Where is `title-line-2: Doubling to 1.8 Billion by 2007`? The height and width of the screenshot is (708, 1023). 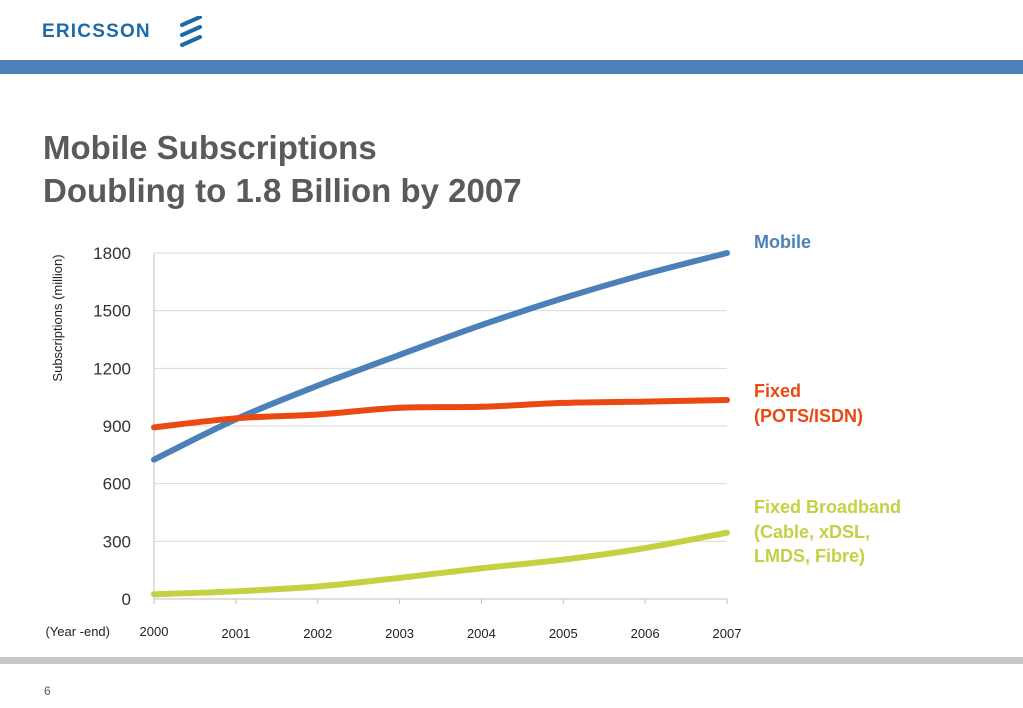
title-line-2: Doubling to 1.8 Billion by 2007 is located at coordinates (282, 190).